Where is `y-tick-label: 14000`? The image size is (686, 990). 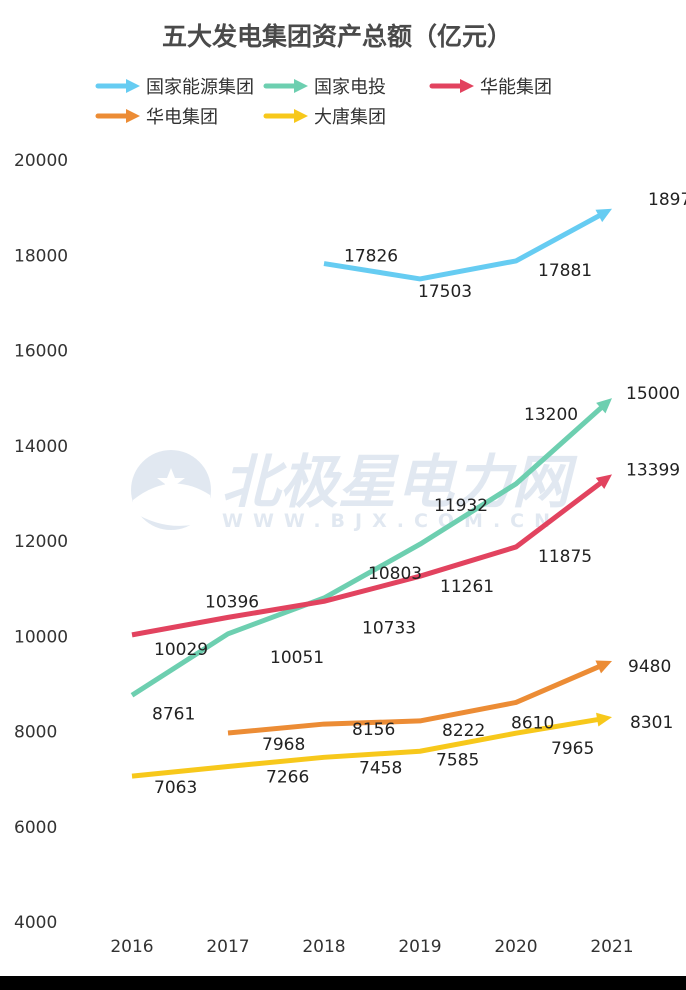
y-tick-label: 14000 is located at coordinates (41, 447).